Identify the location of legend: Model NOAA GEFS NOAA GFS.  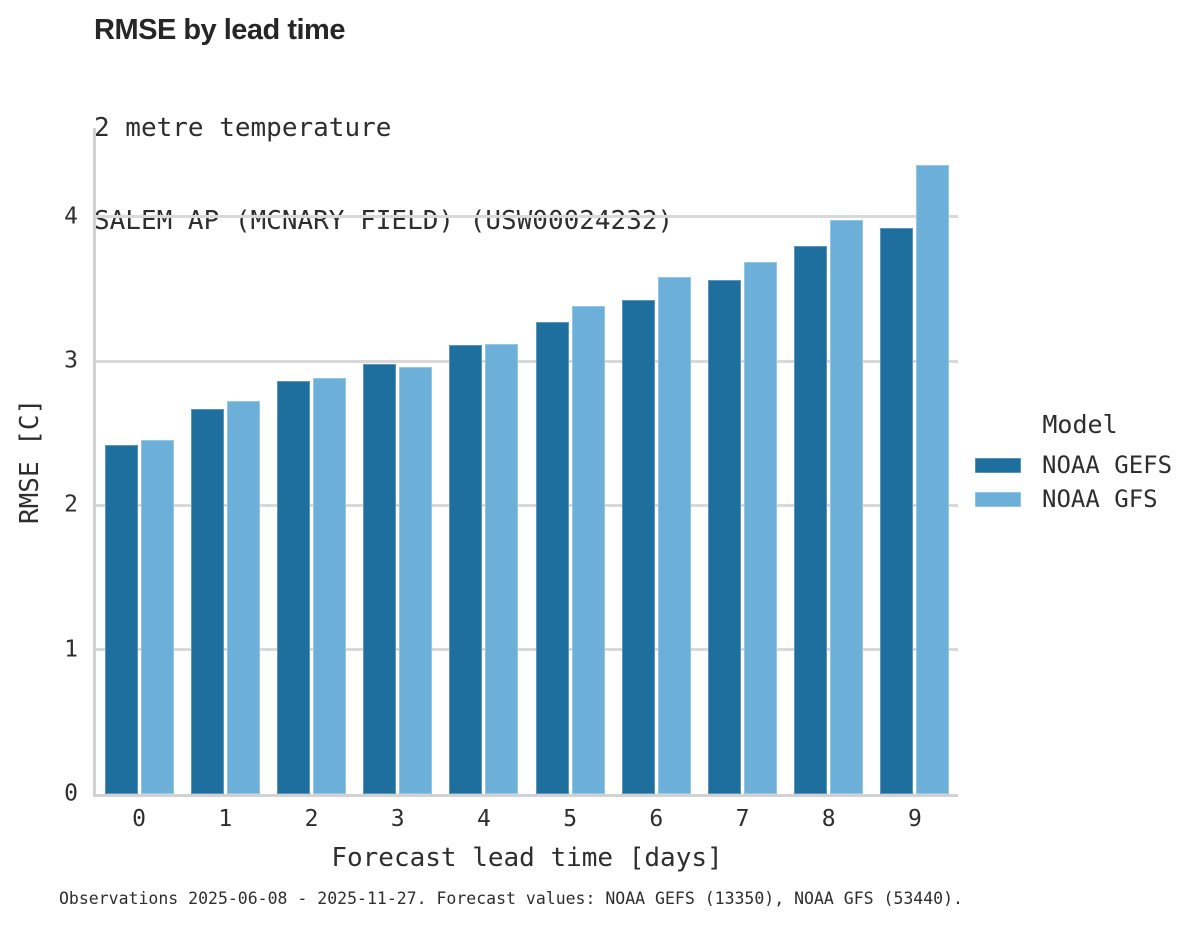
(1080, 463).